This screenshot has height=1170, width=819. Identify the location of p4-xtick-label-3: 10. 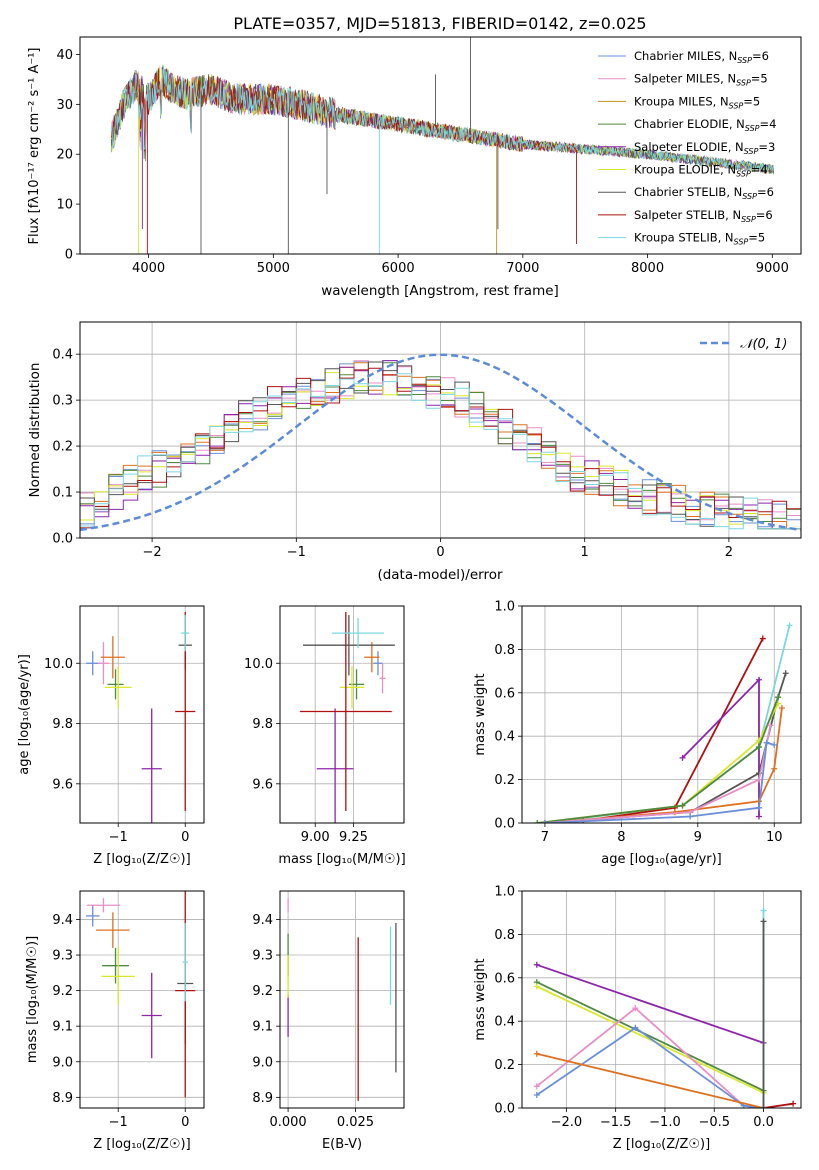
(774, 837).